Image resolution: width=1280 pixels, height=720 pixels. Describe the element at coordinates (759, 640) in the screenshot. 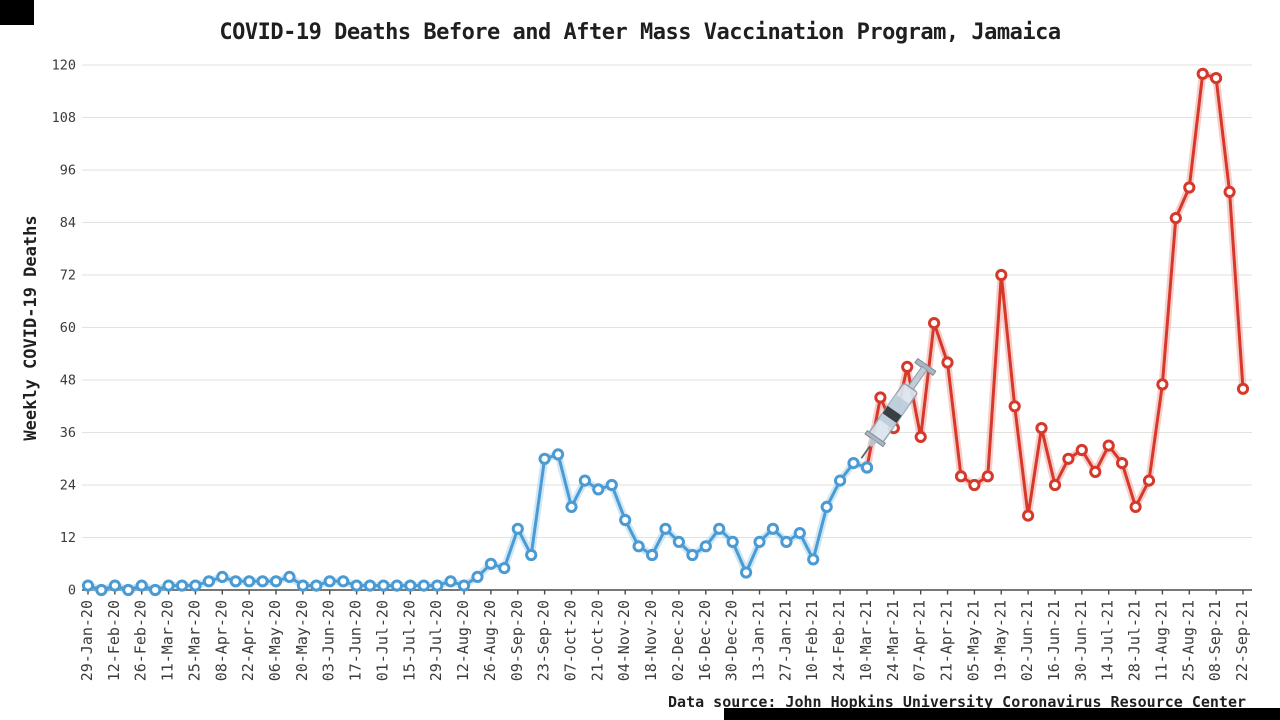

I see `x-tick-label: 13-Jan-21` at that location.